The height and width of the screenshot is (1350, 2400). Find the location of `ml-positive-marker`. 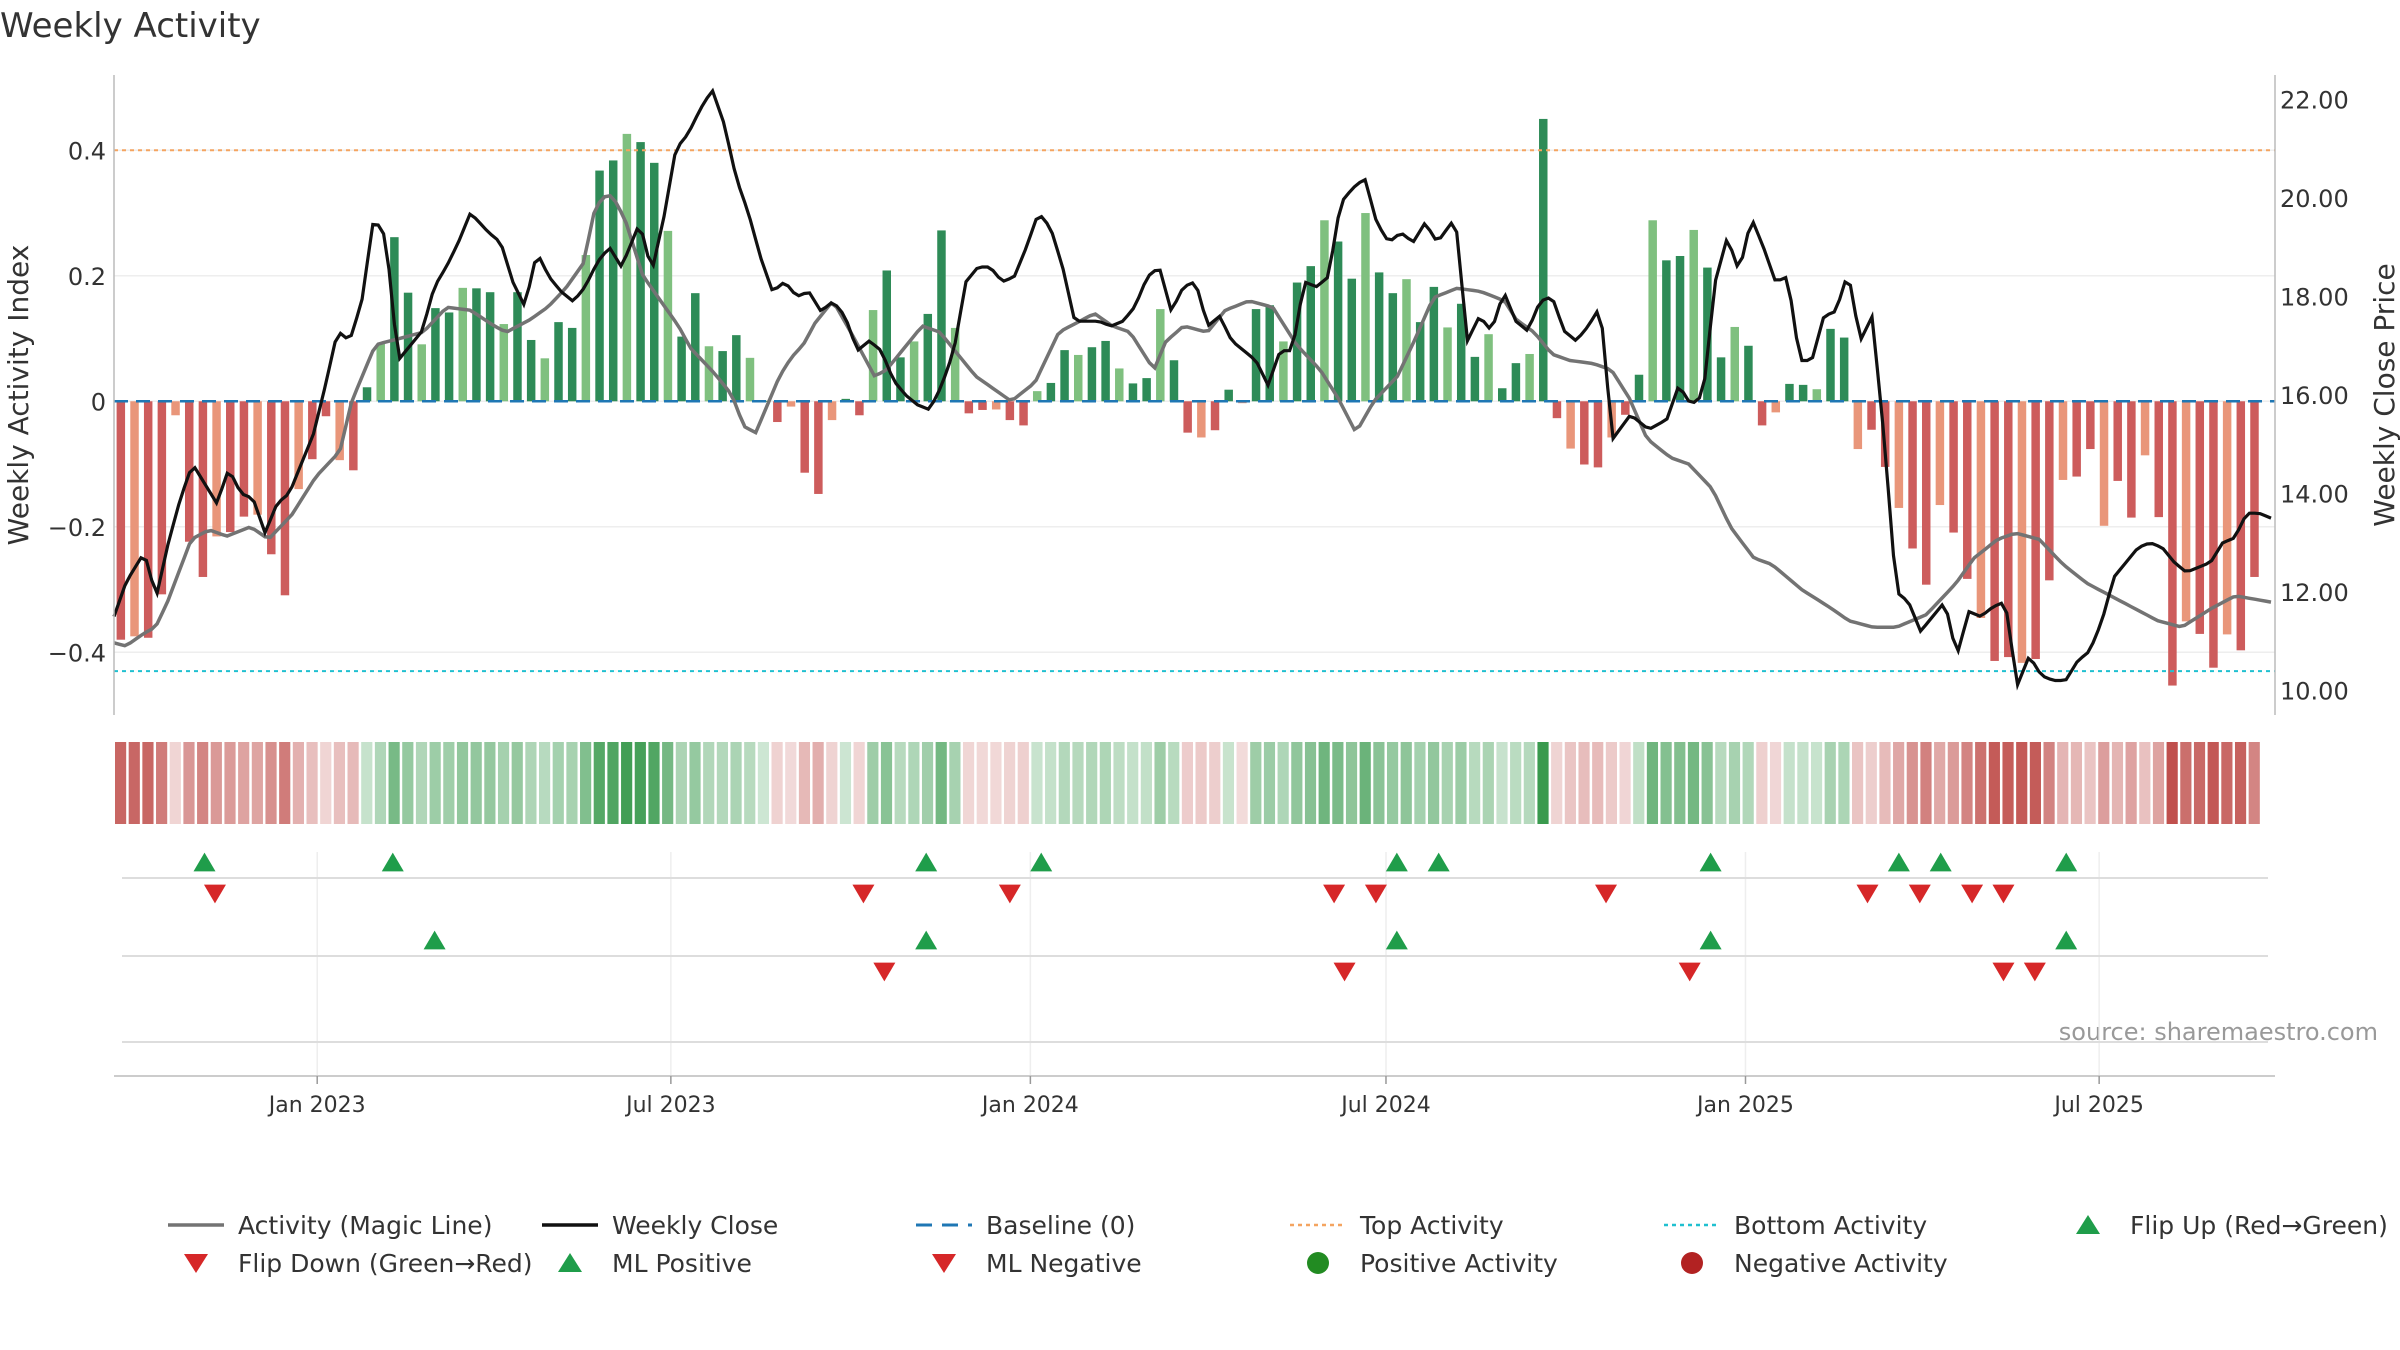

ml-positive-marker is located at coordinates (1396, 940).